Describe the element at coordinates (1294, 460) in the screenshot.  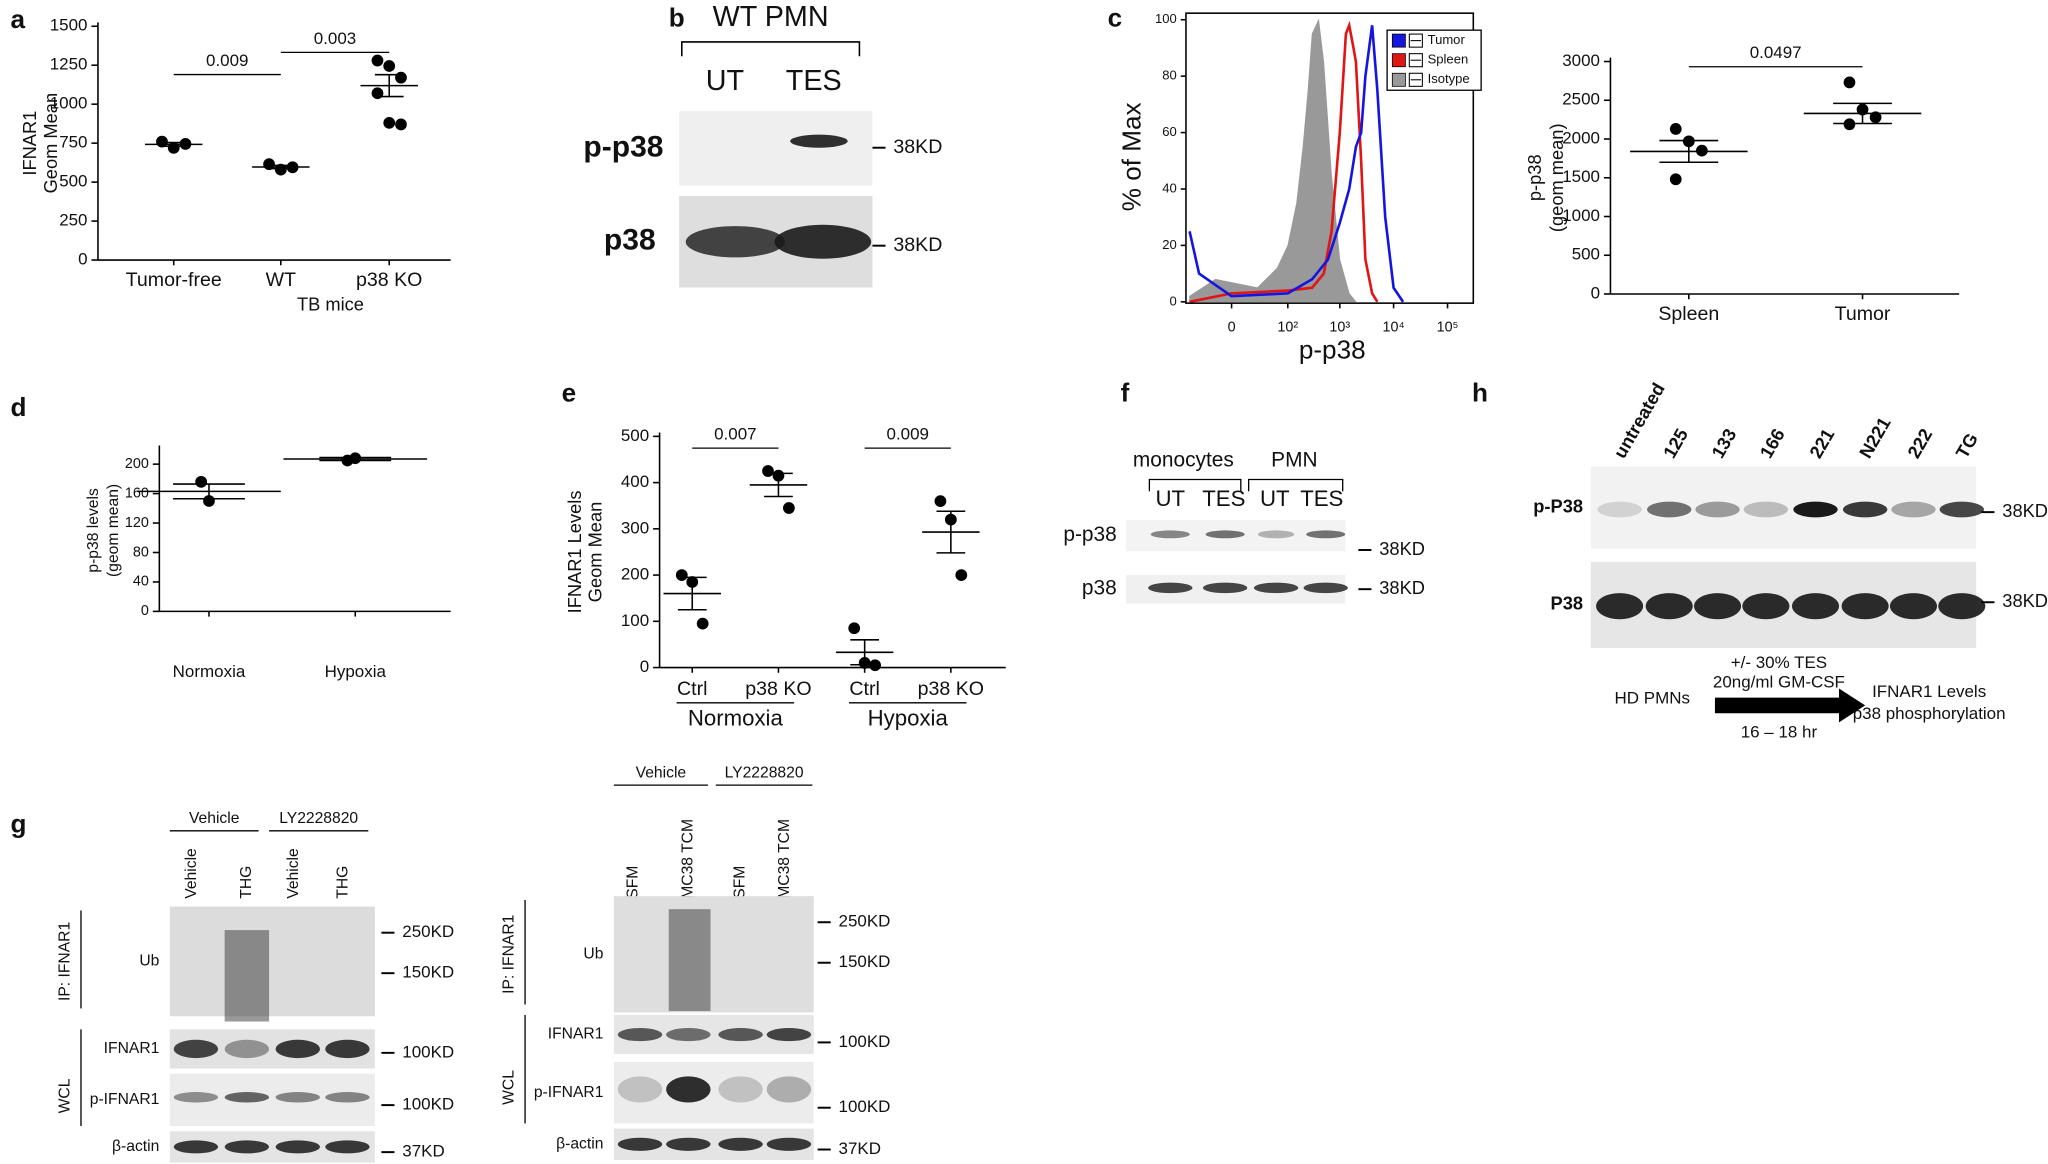
I see `group-label: PMN` at that location.